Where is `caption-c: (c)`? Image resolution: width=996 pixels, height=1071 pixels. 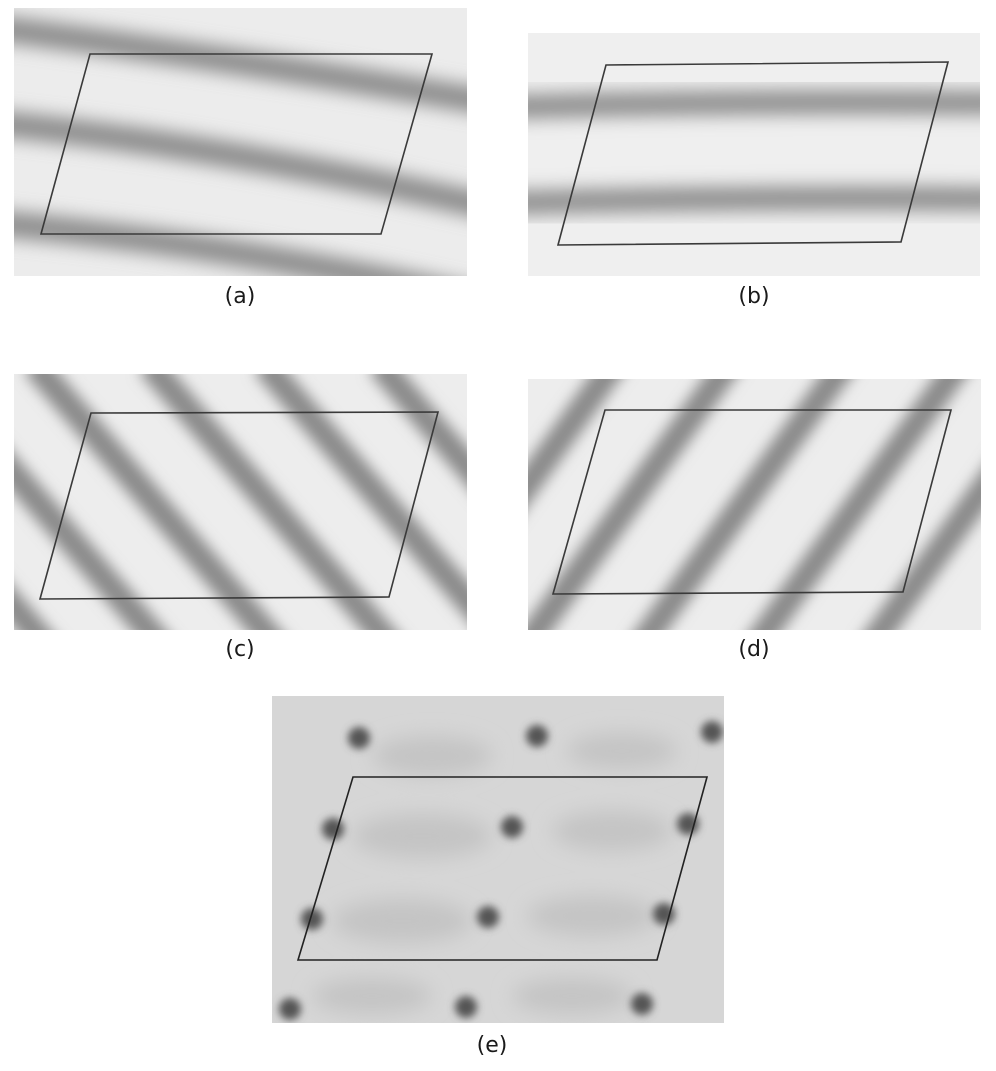
caption-c: (c) is located at coordinates (240, 649).